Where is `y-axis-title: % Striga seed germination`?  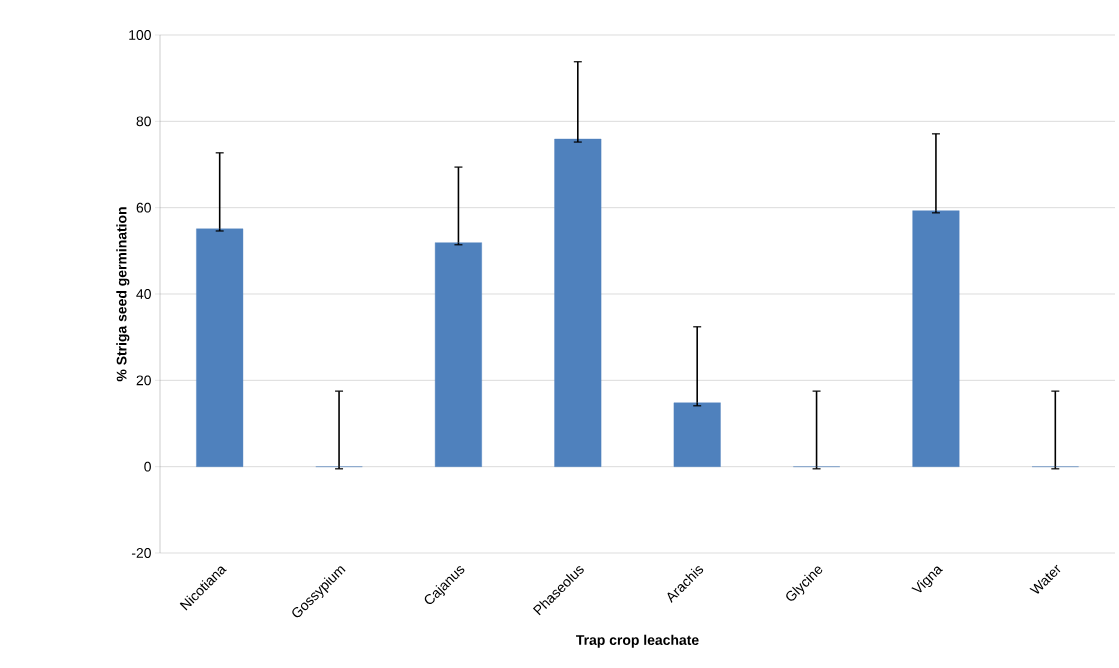 y-axis-title: % Striga seed germination is located at coordinates (123, 294).